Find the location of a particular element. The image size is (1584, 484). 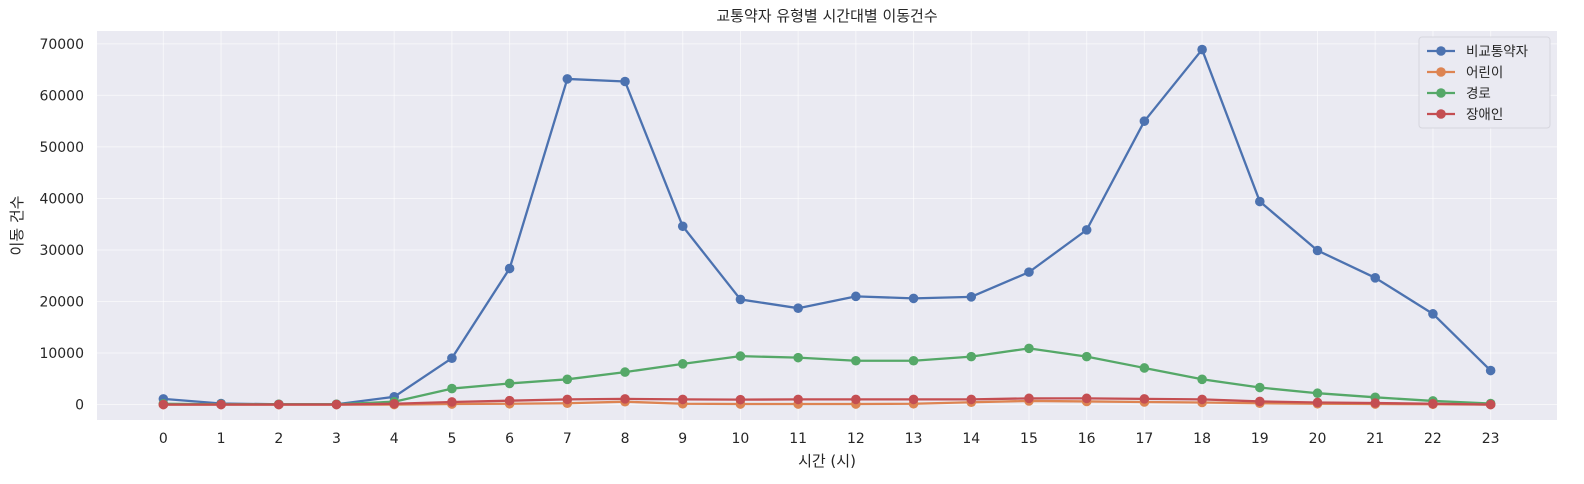

x-tick-label: 19 is located at coordinates (1260, 439).